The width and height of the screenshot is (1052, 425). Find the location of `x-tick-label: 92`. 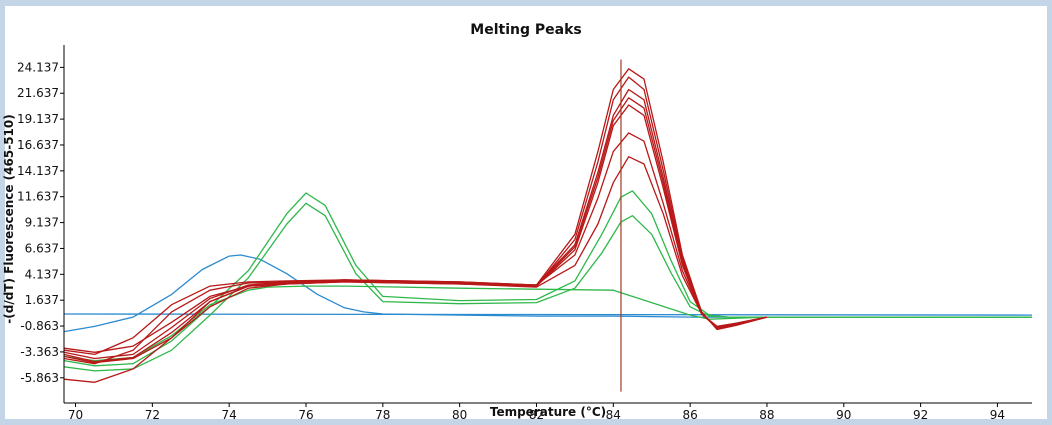

x-tick-label: 92 is located at coordinates (920, 415).